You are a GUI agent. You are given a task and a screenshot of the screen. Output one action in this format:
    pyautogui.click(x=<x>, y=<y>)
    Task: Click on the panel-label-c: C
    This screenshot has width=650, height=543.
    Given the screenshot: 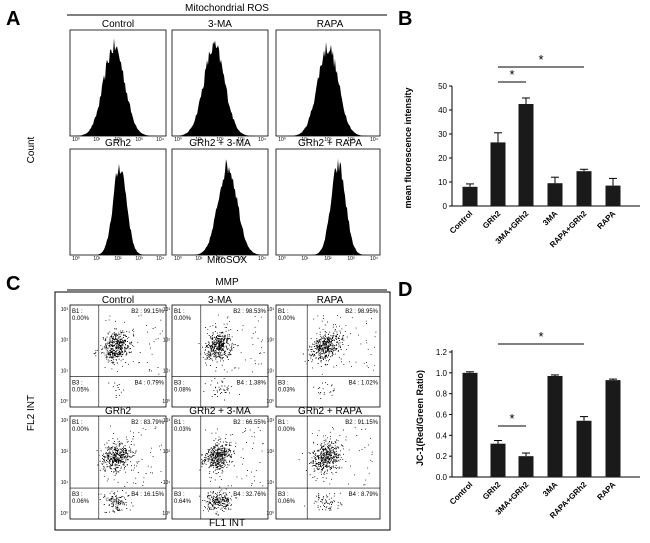 What is the action you would take?
    pyautogui.click(x=13, y=284)
    